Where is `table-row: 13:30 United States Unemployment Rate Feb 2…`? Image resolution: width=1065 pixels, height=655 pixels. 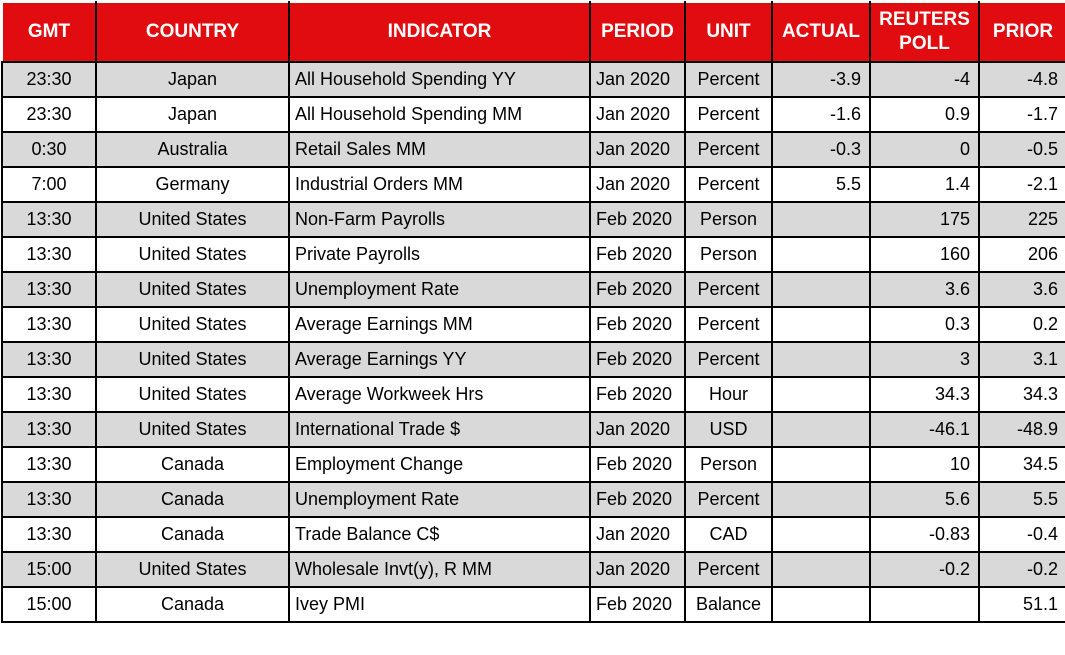 table-row: 13:30 United States Unemployment Rate Feb 2… is located at coordinates (533, 289).